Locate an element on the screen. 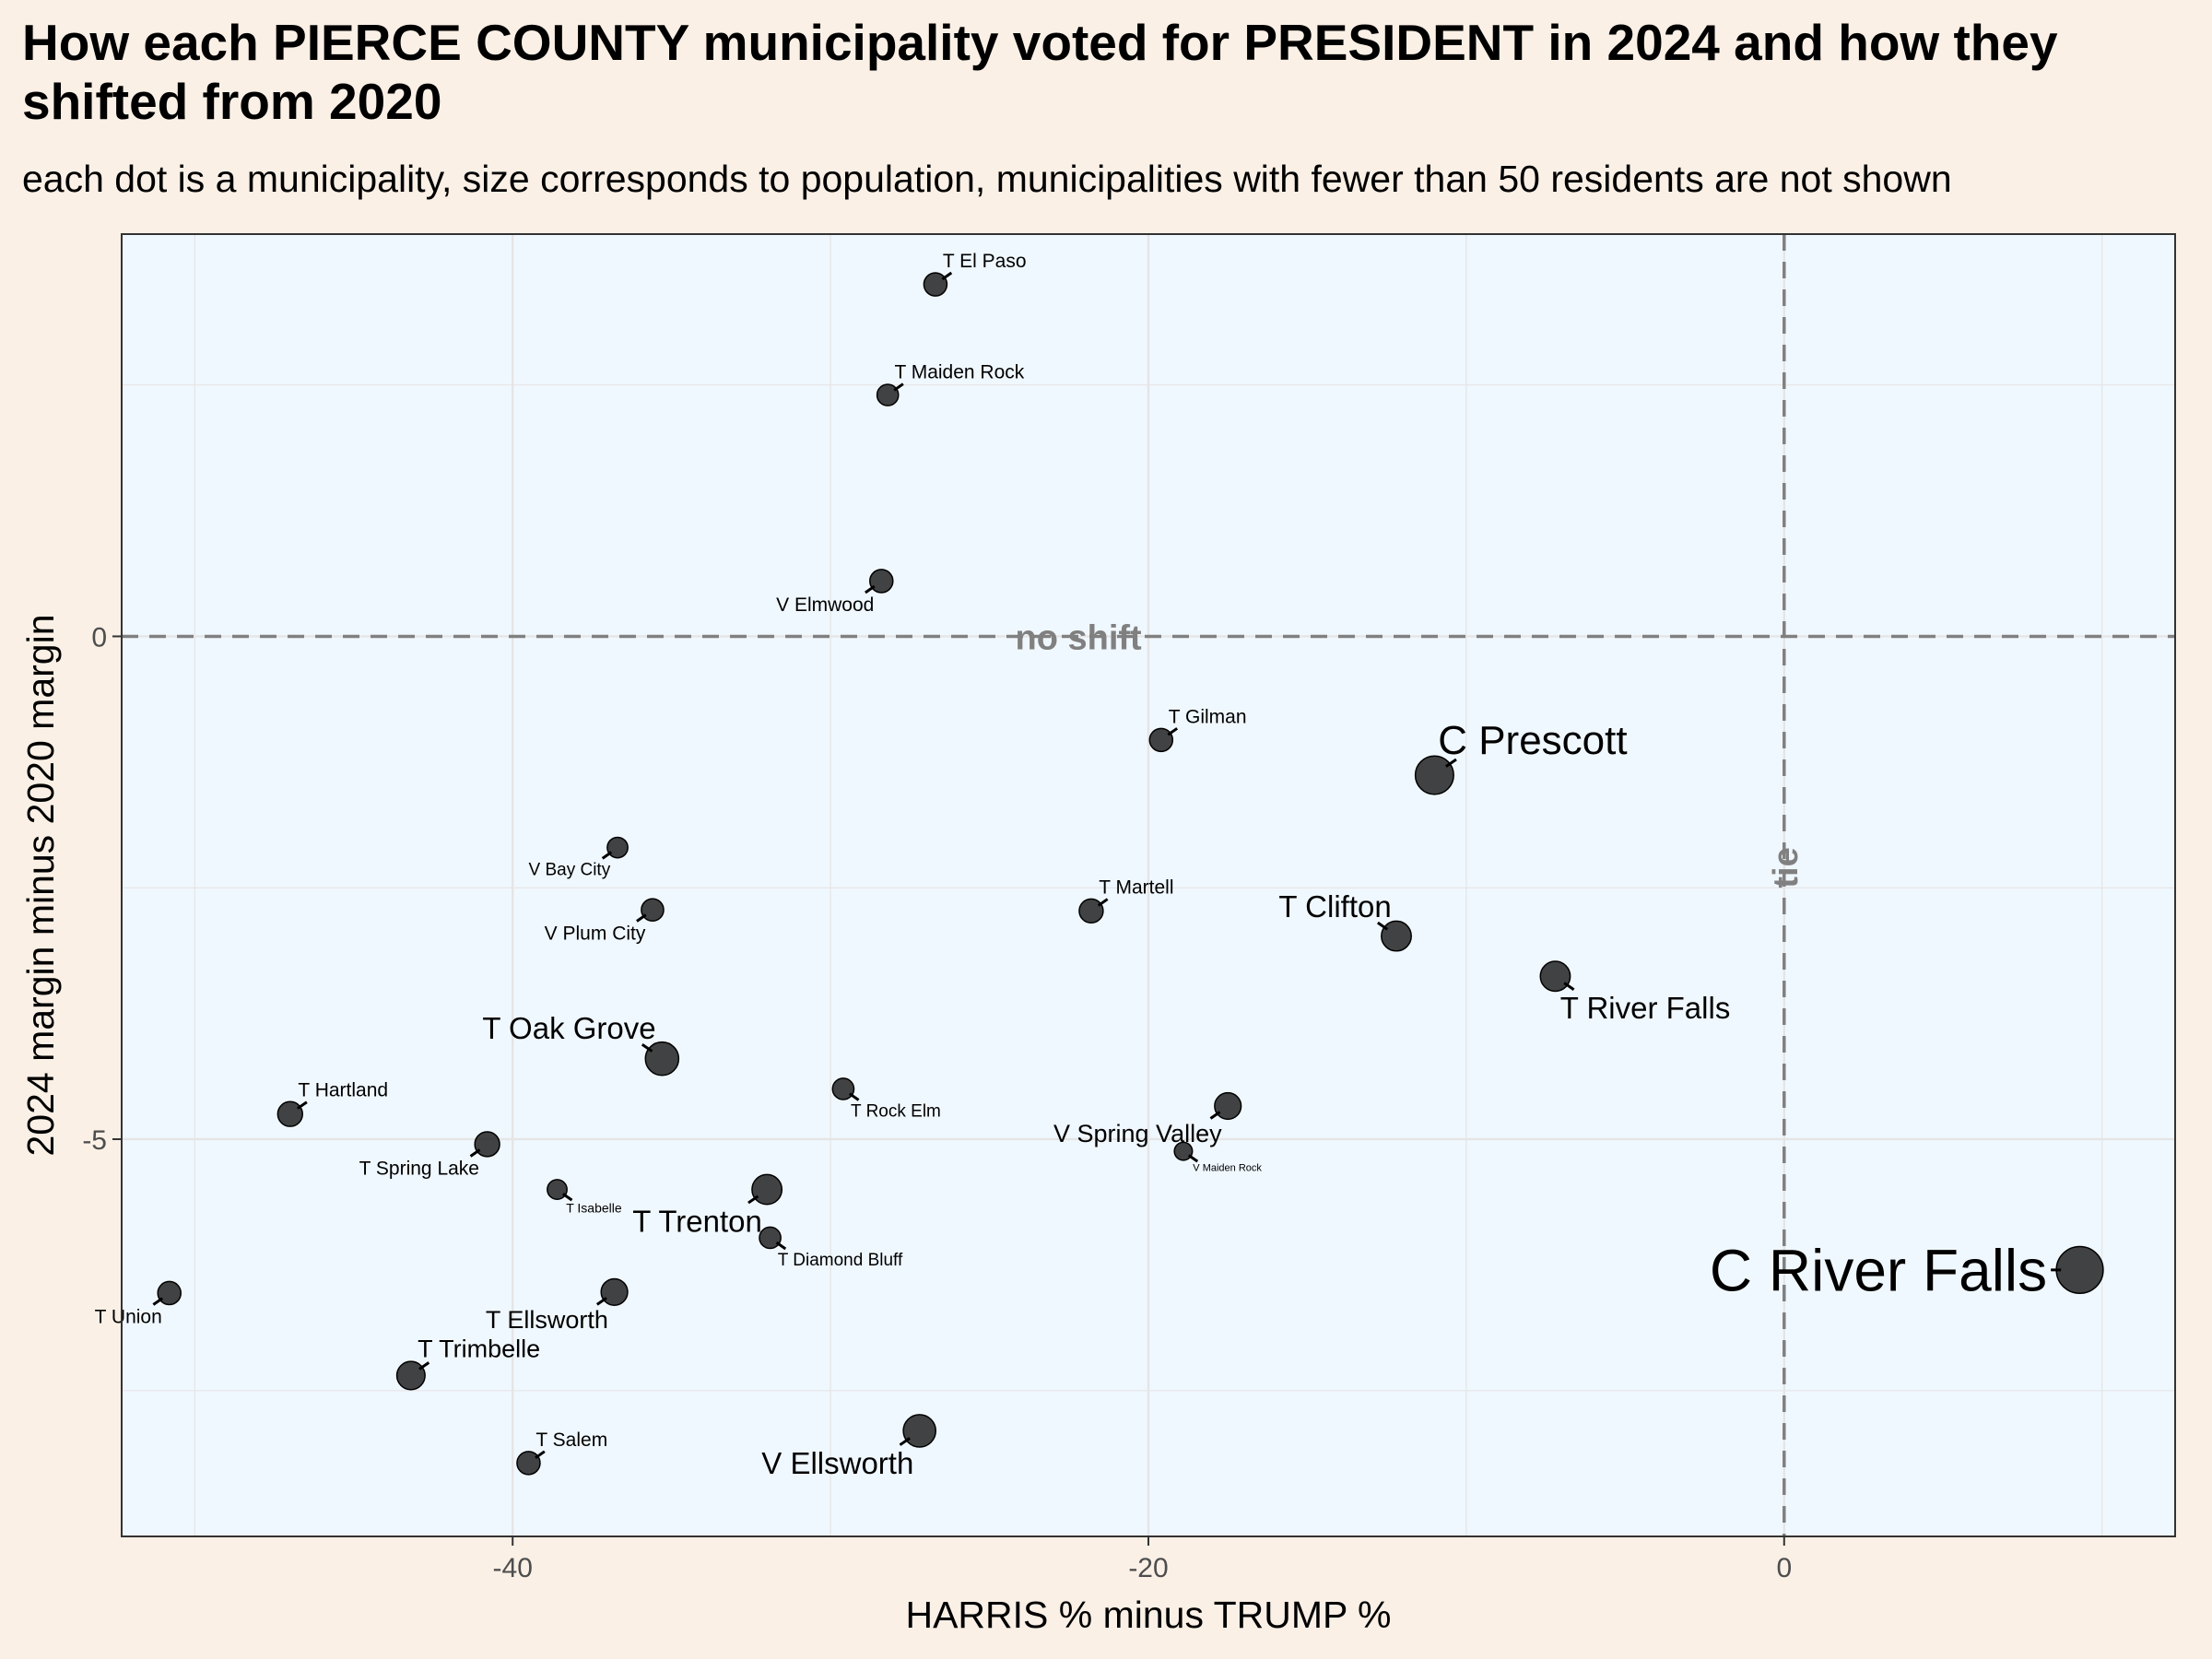 The height and width of the screenshot is (1659, 2212). point-label: T Union is located at coordinates (128, 1316).